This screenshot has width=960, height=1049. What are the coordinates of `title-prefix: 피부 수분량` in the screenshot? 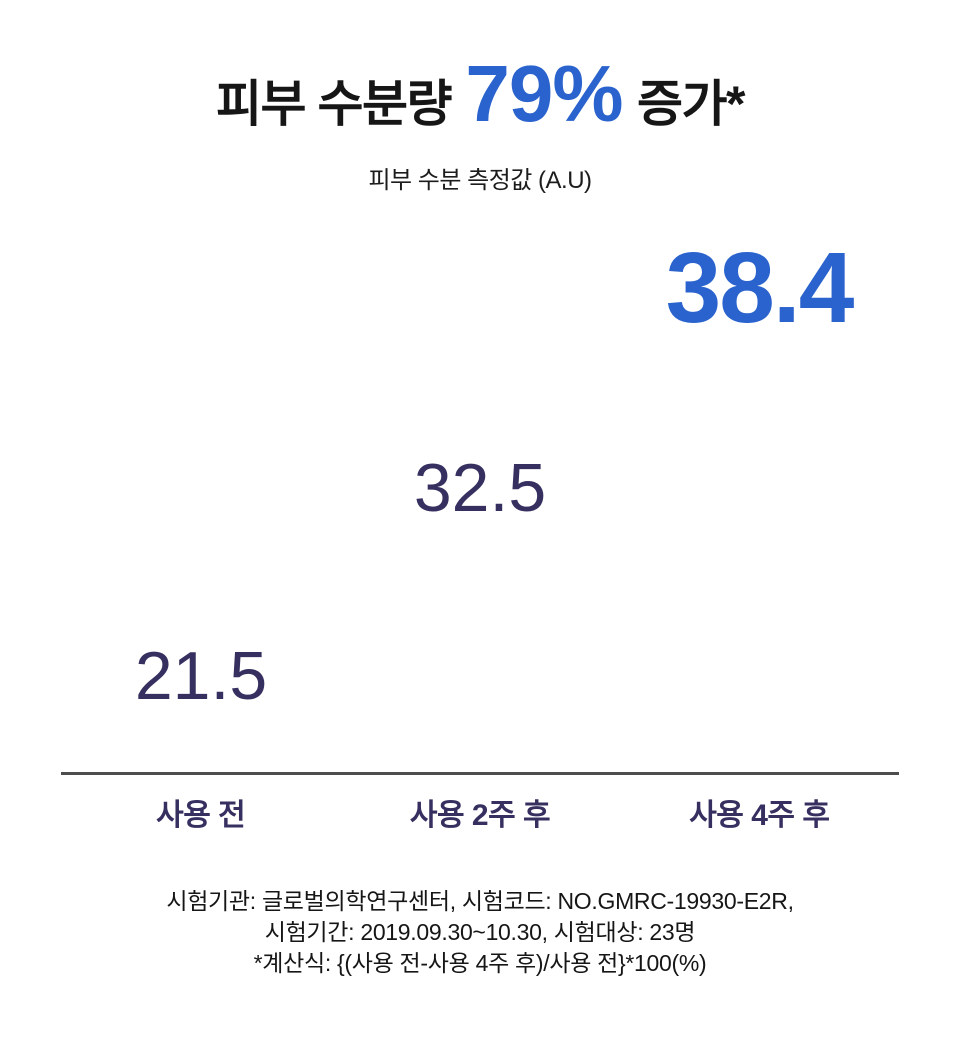 It's located at (334, 104).